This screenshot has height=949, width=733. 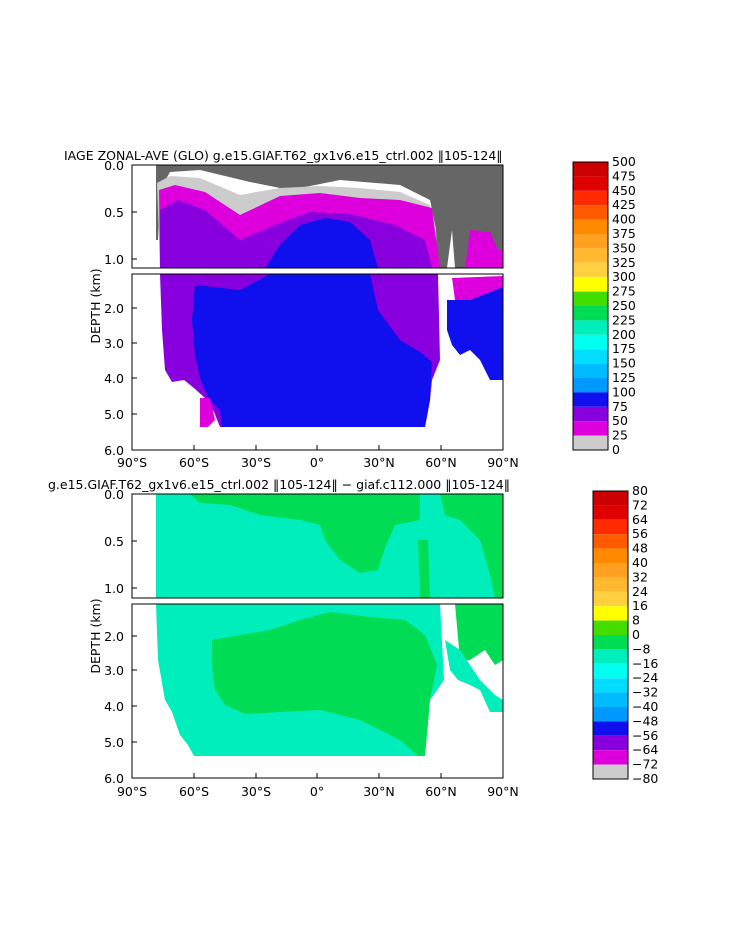 What do you see at coordinates (645, 749) in the screenshot?
I see `panel2-colorbar-label: −64` at bounding box center [645, 749].